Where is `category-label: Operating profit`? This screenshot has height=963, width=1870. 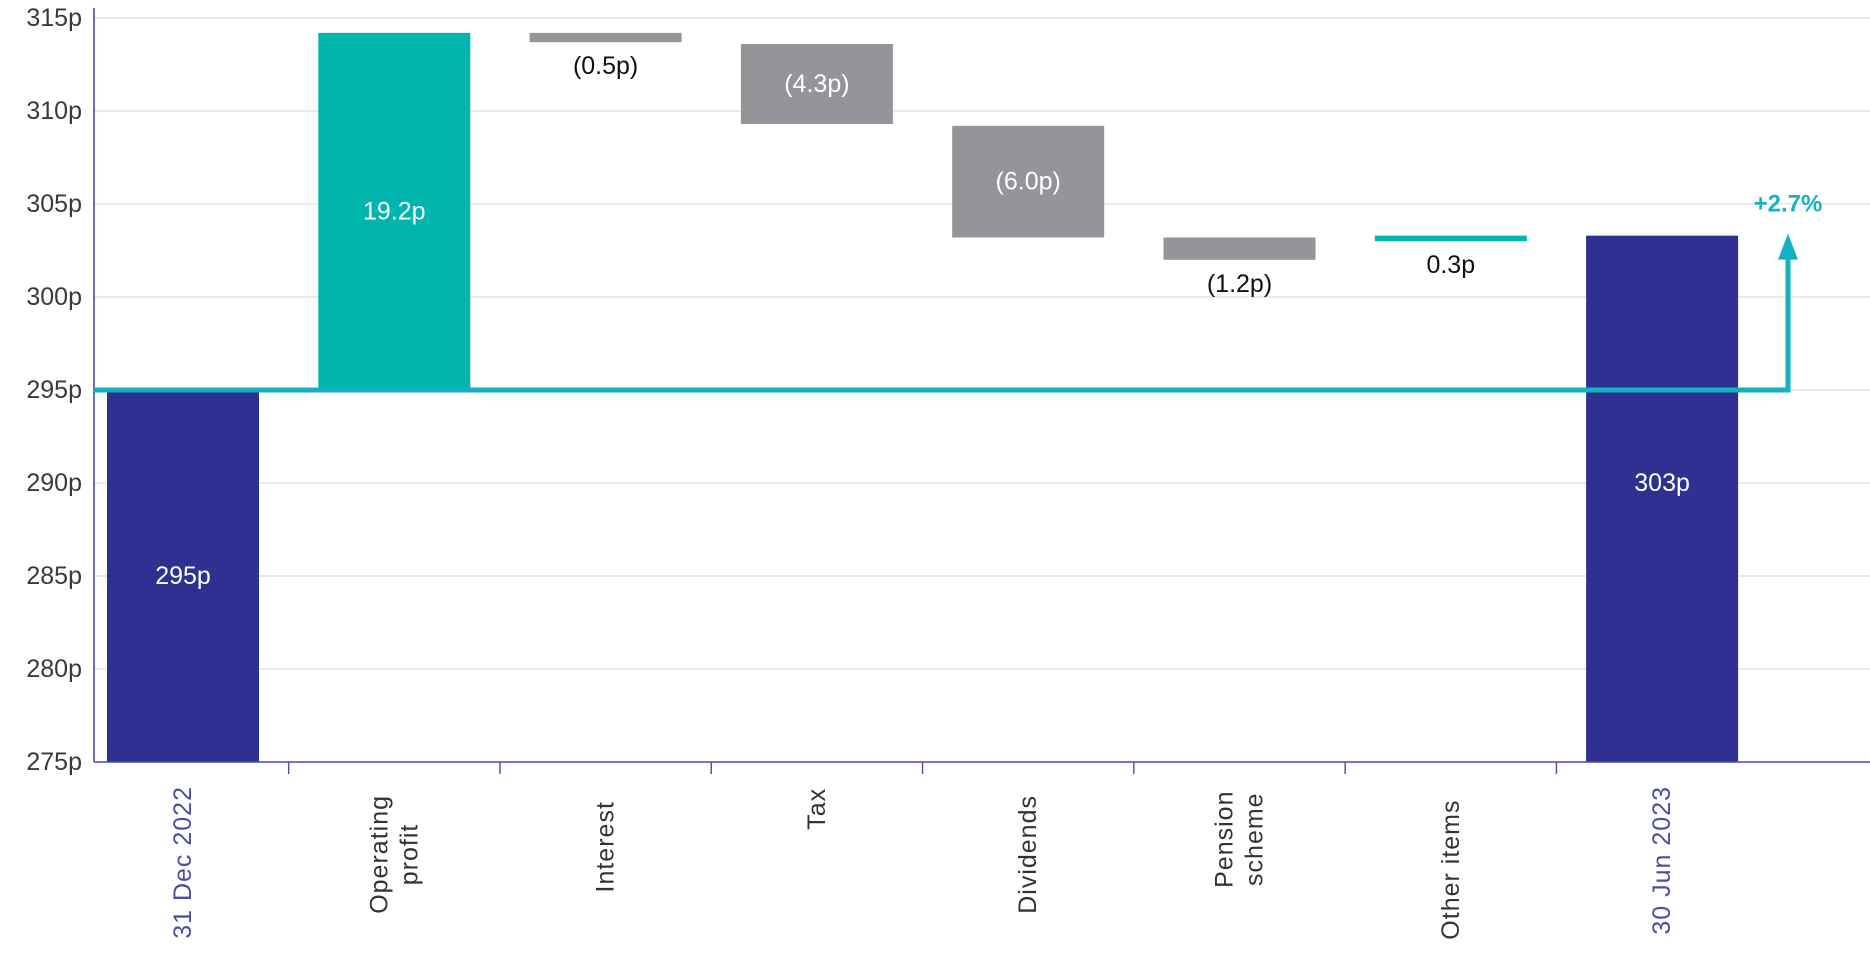 category-label: Operating profit is located at coordinates (394, 854).